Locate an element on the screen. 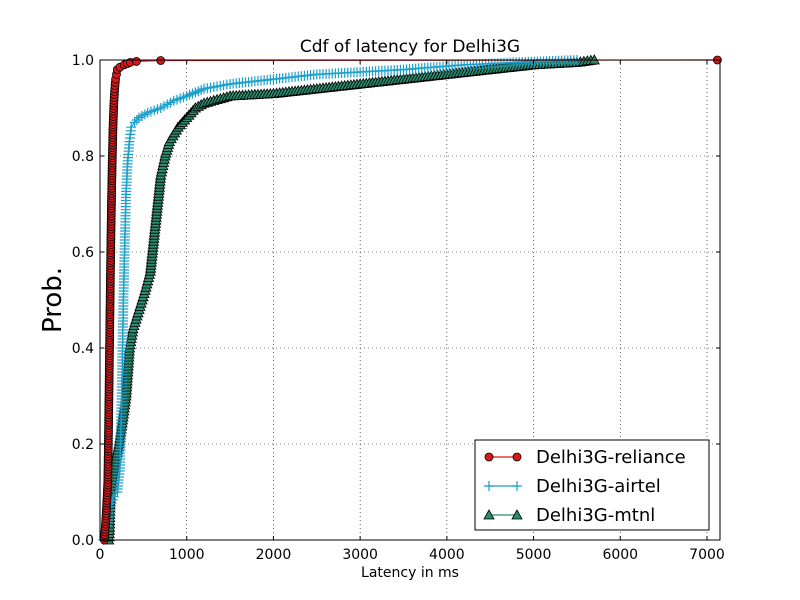 The height and width of the screenshot is (600, 800). x-tick-label: 7000 is located at coordinates (707, 555).